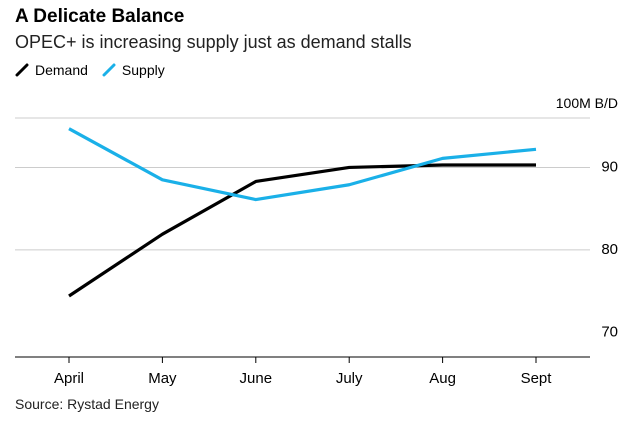 Image resolution: width=644 pixels, height=426 pixels. What do you see at coordinates (609, 166) in the screenshot?
I see `y-tick-label: 90` at bounding box center [609, 166].